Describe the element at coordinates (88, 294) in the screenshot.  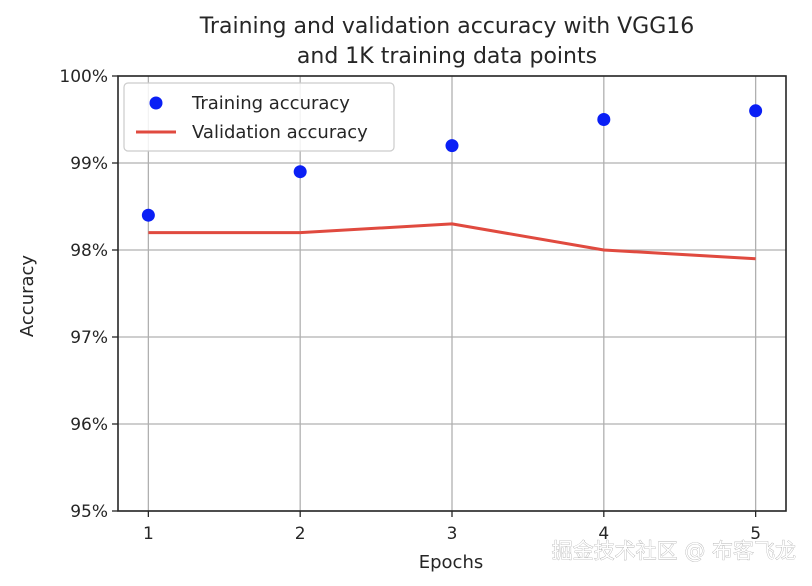
I see `y-axis-ticks: 95% 96% 97% 98% 99% 100%` at that location.